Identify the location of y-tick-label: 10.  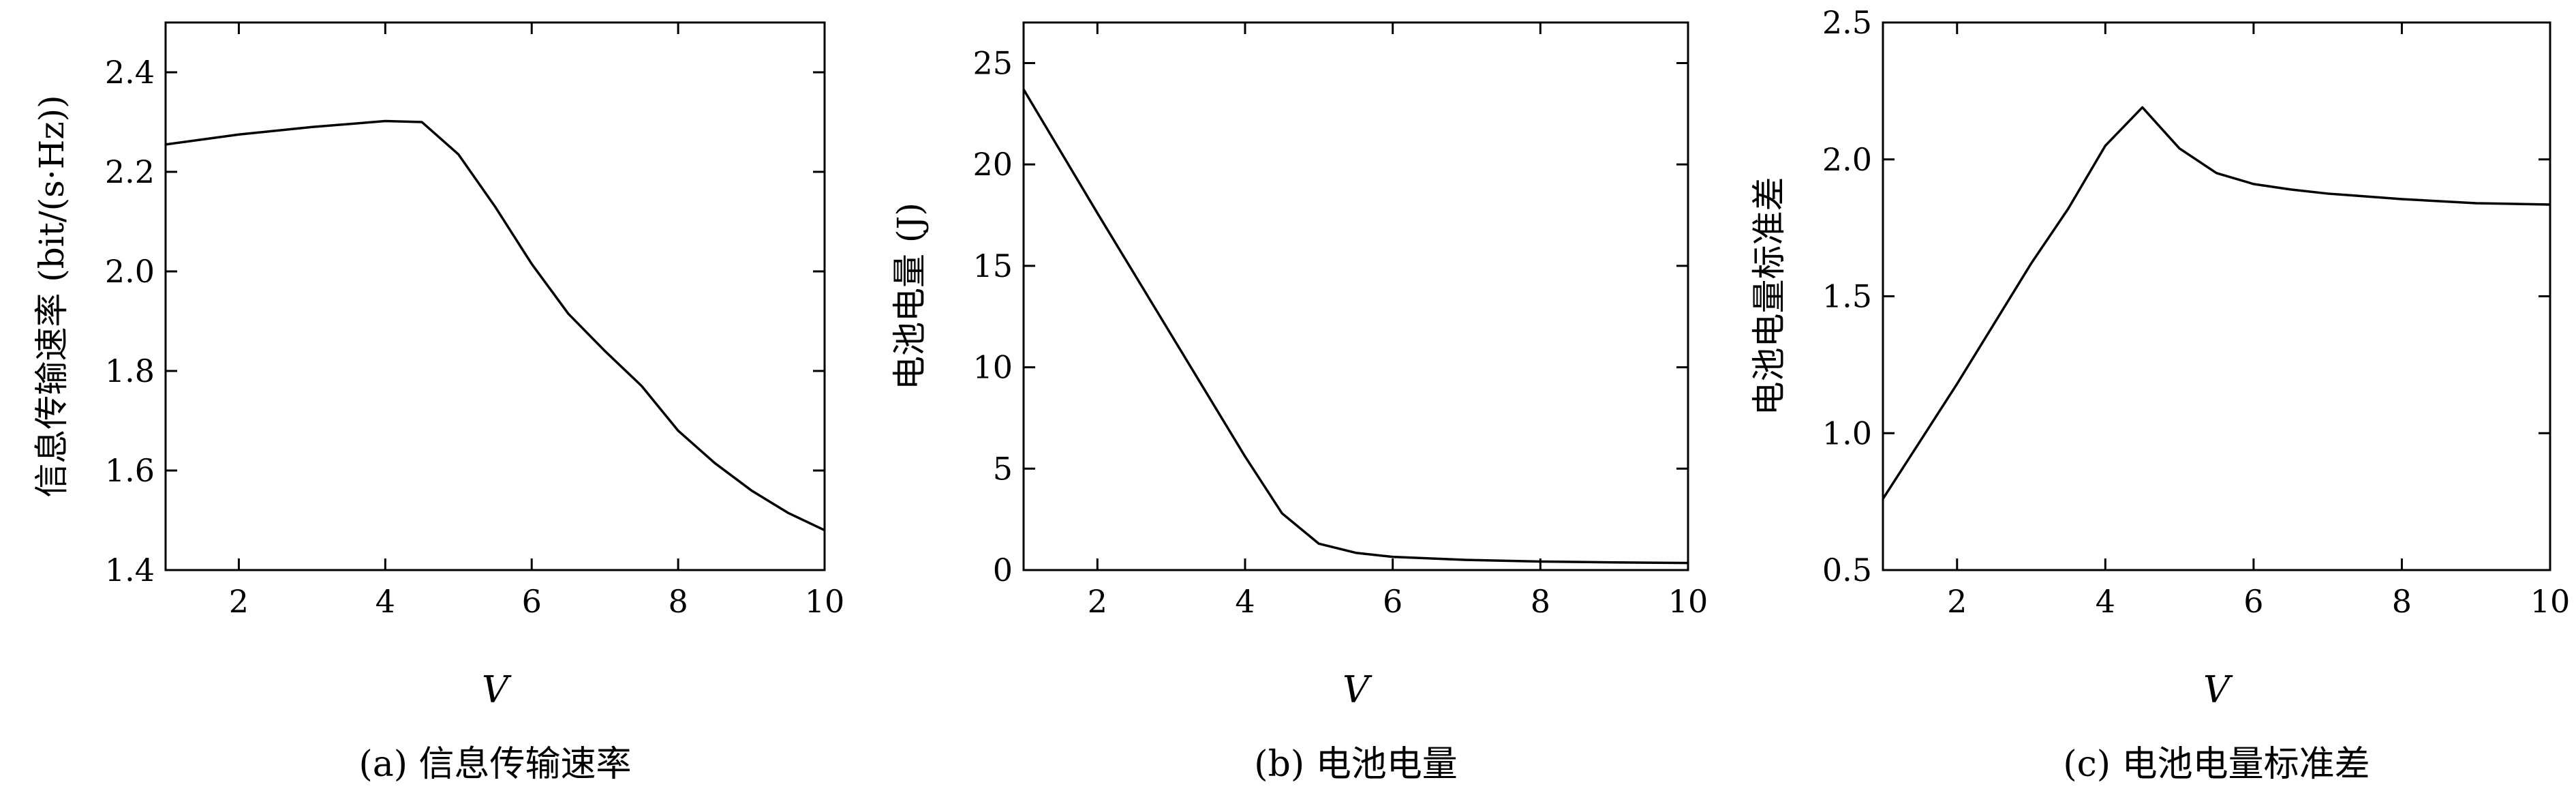
(992, 367).